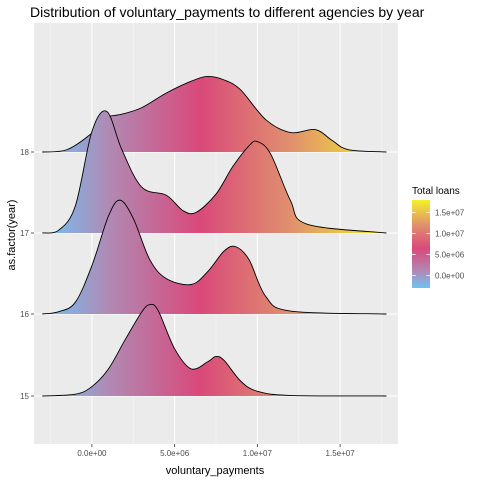 This screenshot has height=480, width=480. Describe the element at coordinates (24, 396) in the screenshot. I see `y-tick-label-15: 15` at that location.